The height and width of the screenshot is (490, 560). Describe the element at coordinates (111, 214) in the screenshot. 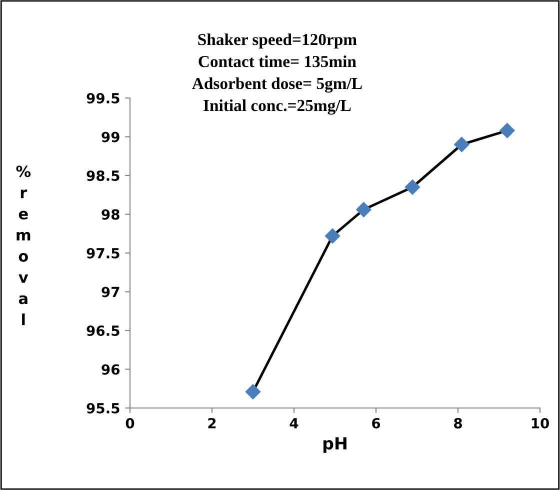

I see `y-tick-label: 98` at that location.